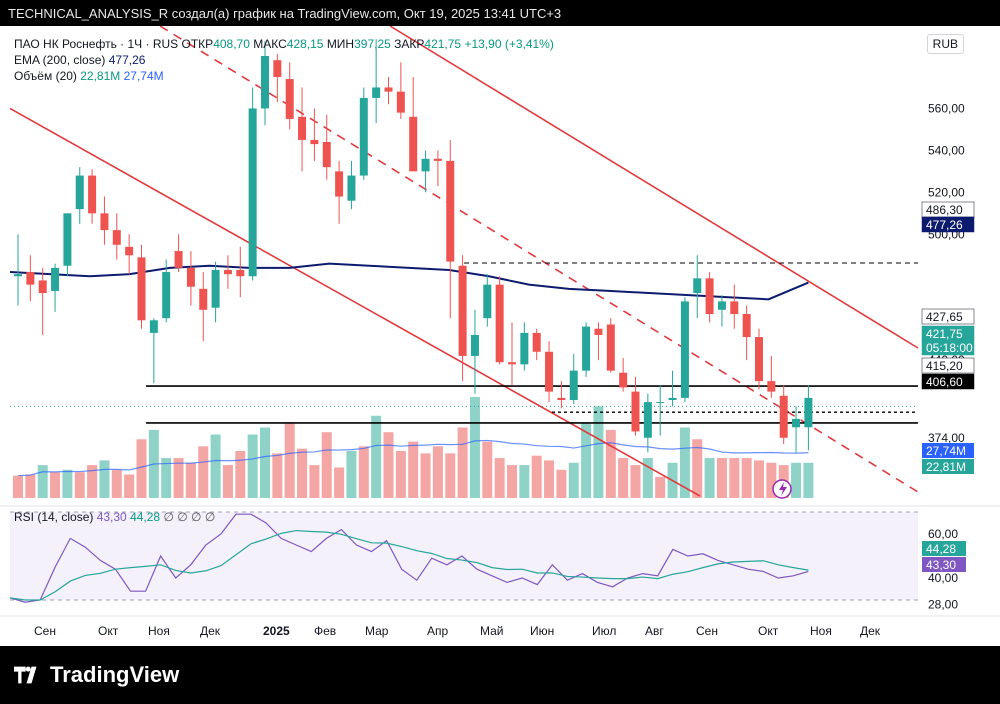 This screenshot has width=1000, height=704. I want to click on time-tick: Июн, so click(542, 631).